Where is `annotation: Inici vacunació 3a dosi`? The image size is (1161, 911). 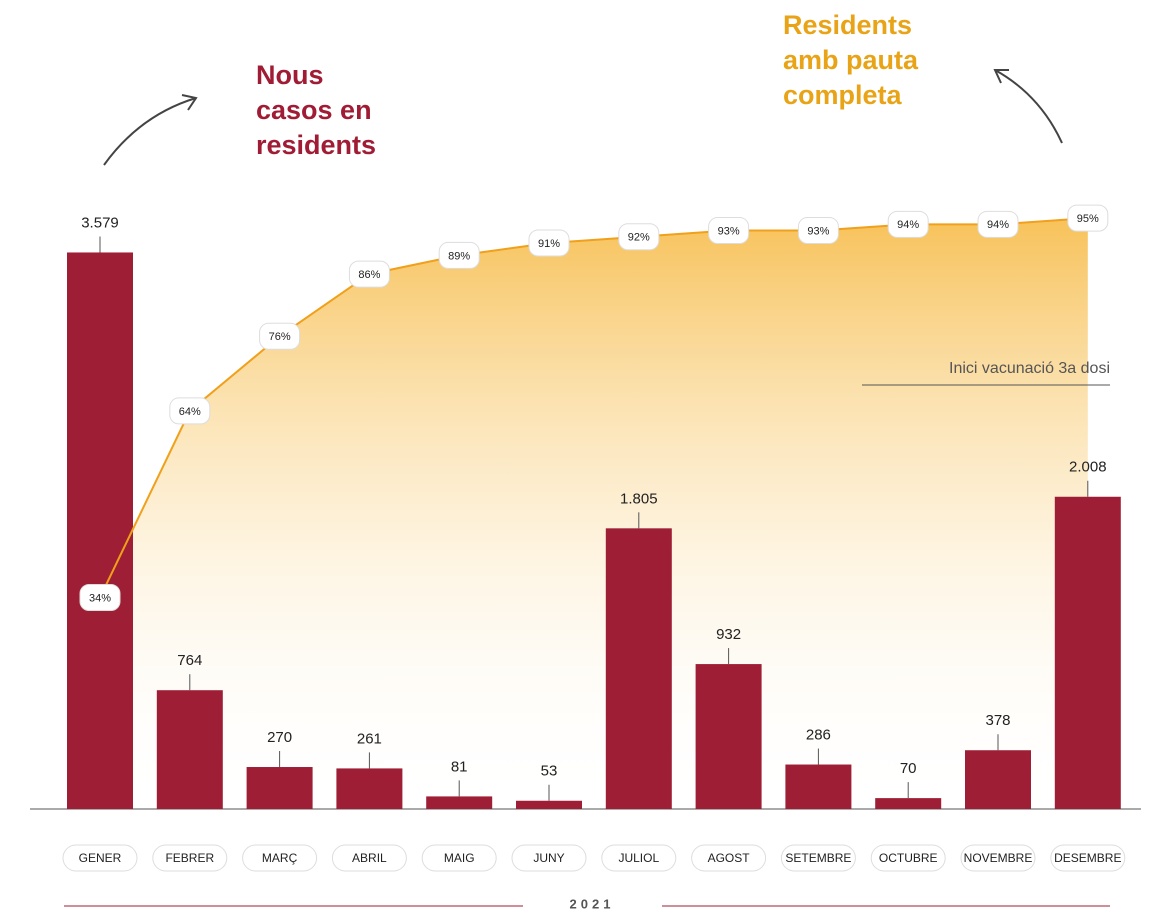
annotation: Inici vacunació 3a dosi is located at coordinates (1029, 368).